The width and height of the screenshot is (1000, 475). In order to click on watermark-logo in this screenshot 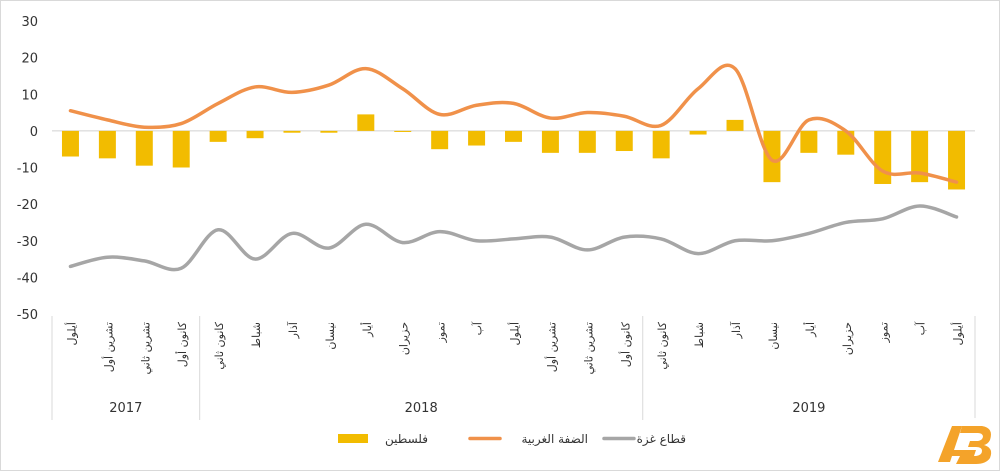, I will do `click(963, 443)`.